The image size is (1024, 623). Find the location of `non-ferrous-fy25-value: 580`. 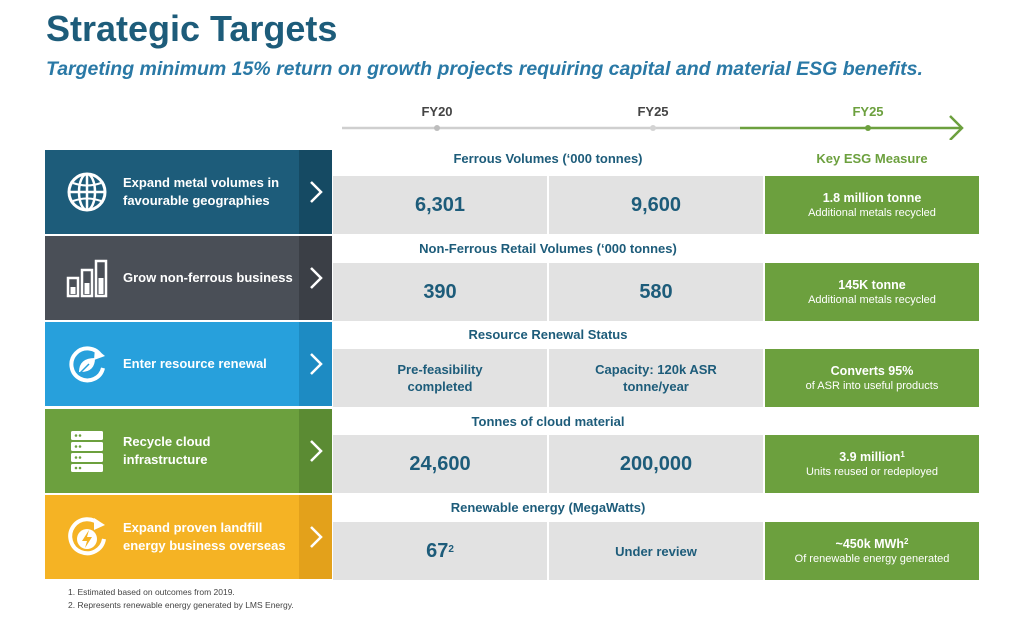

non-ferrous-fy25-value: 580 is located at coordinates (656, 292).